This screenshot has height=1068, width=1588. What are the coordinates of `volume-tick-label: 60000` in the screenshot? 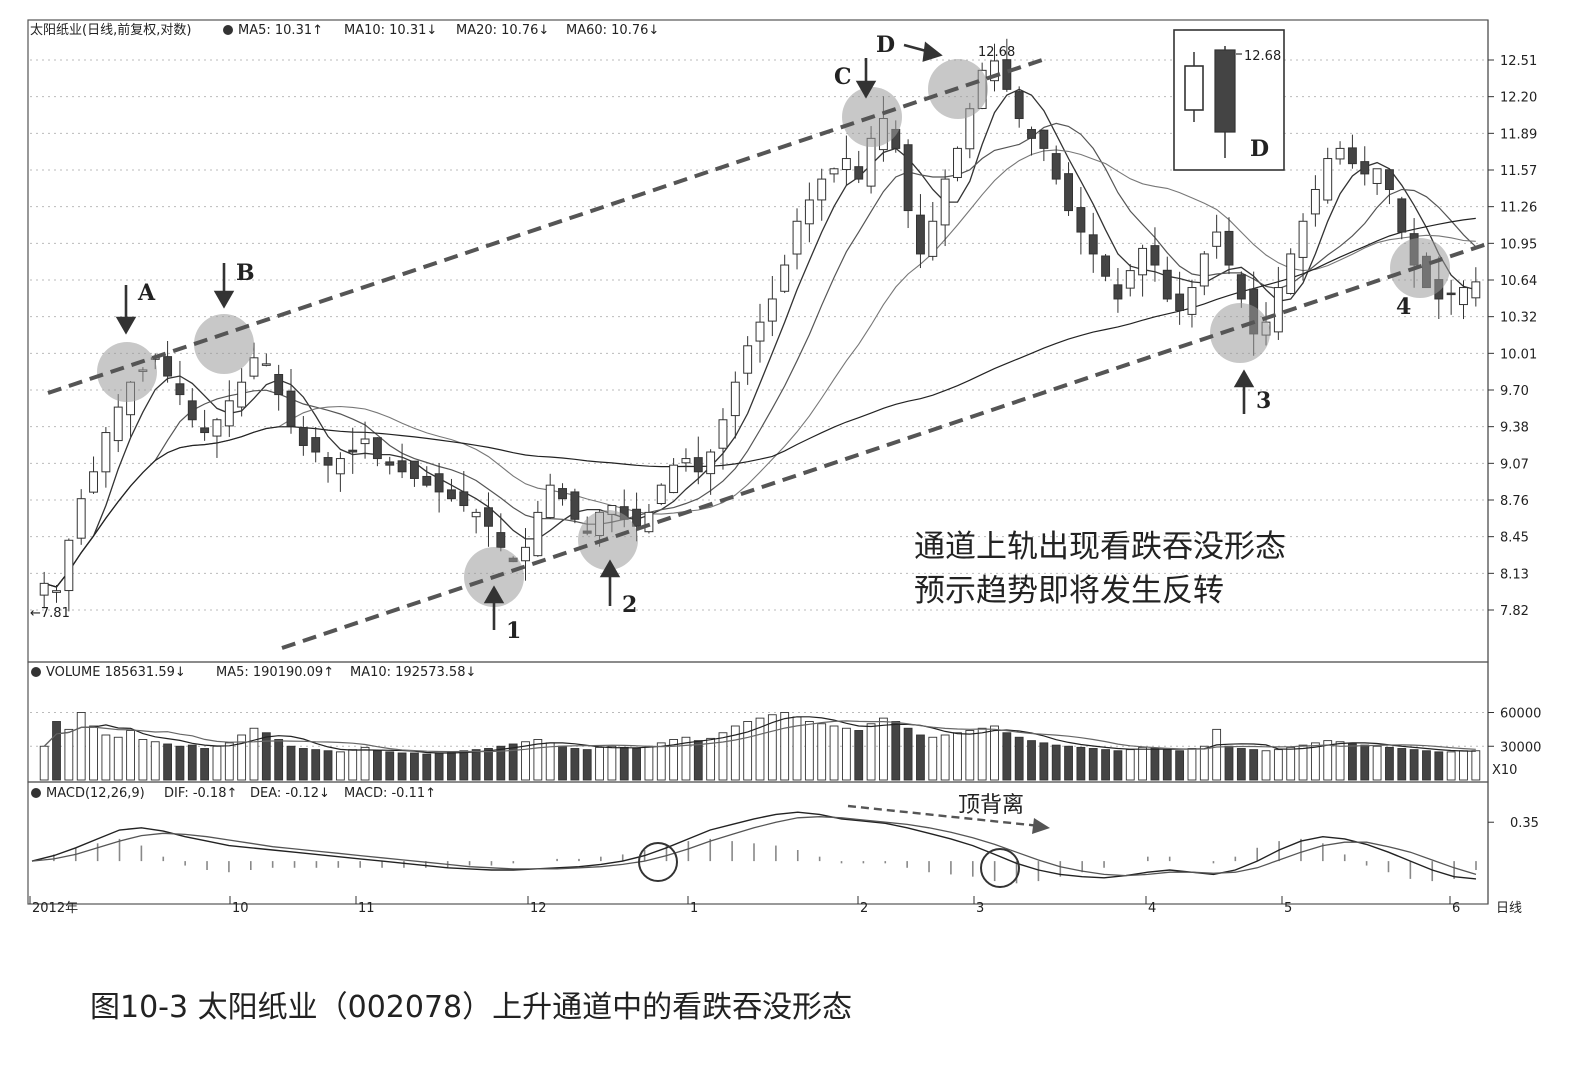 It's located at (1520, 714).